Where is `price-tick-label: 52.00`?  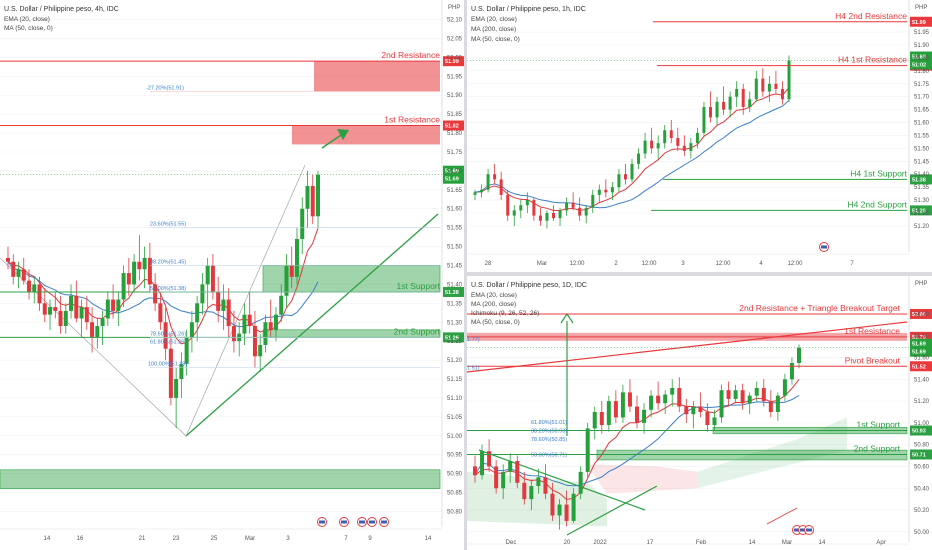 price-tick-label: 52.00 is located at coordinates (922, 315).